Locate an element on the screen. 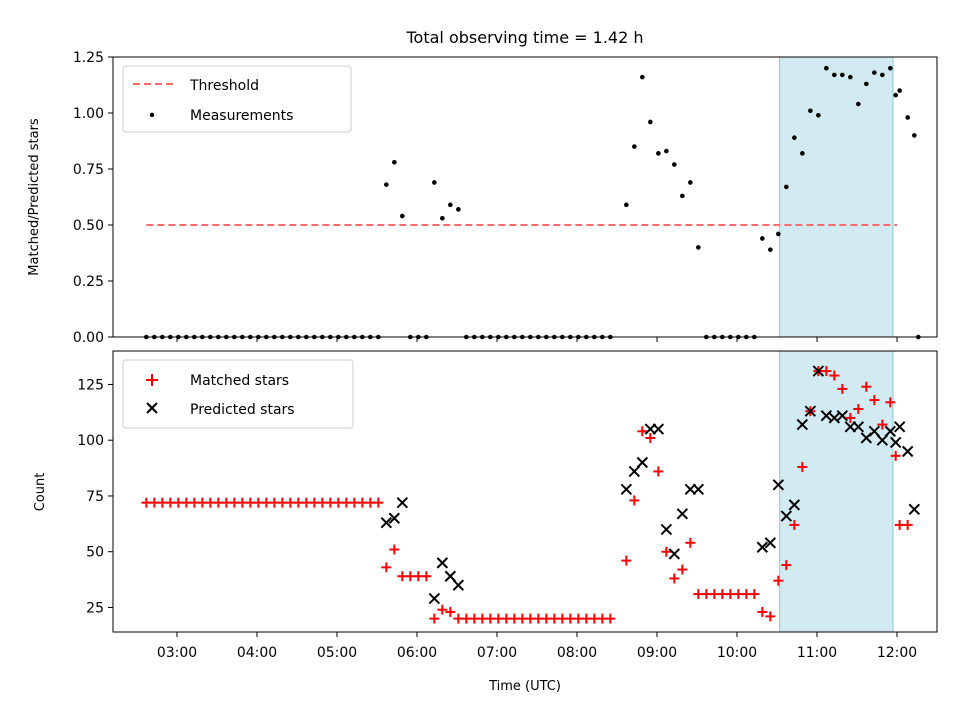 The width and height of the screenshot is (960, 720). x-tick-label: 08:00 is located at coordinates (577, 653).